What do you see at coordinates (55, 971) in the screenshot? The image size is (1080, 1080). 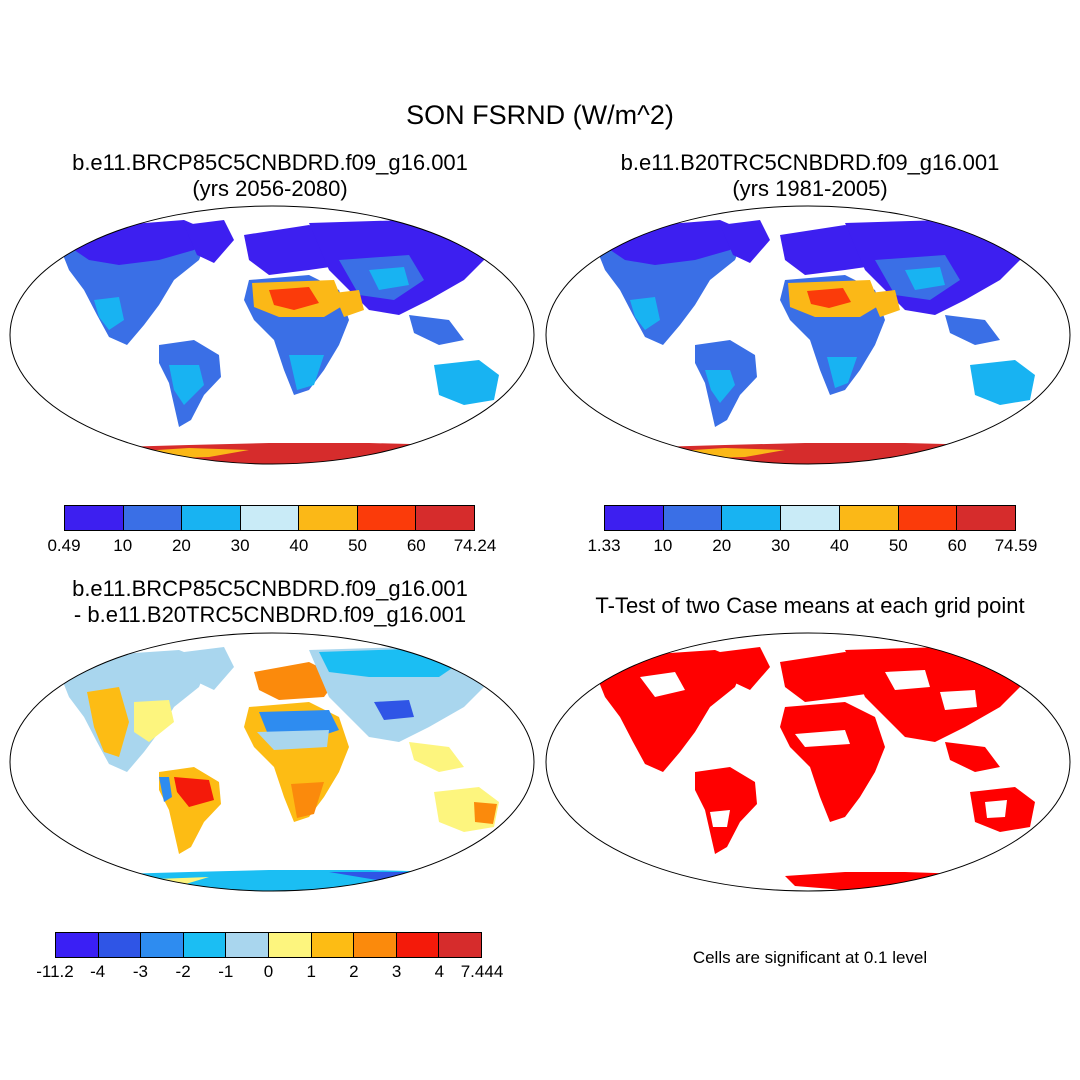 I see `colorbar-tick-label: -11.2` at bounding box center [55, 971].